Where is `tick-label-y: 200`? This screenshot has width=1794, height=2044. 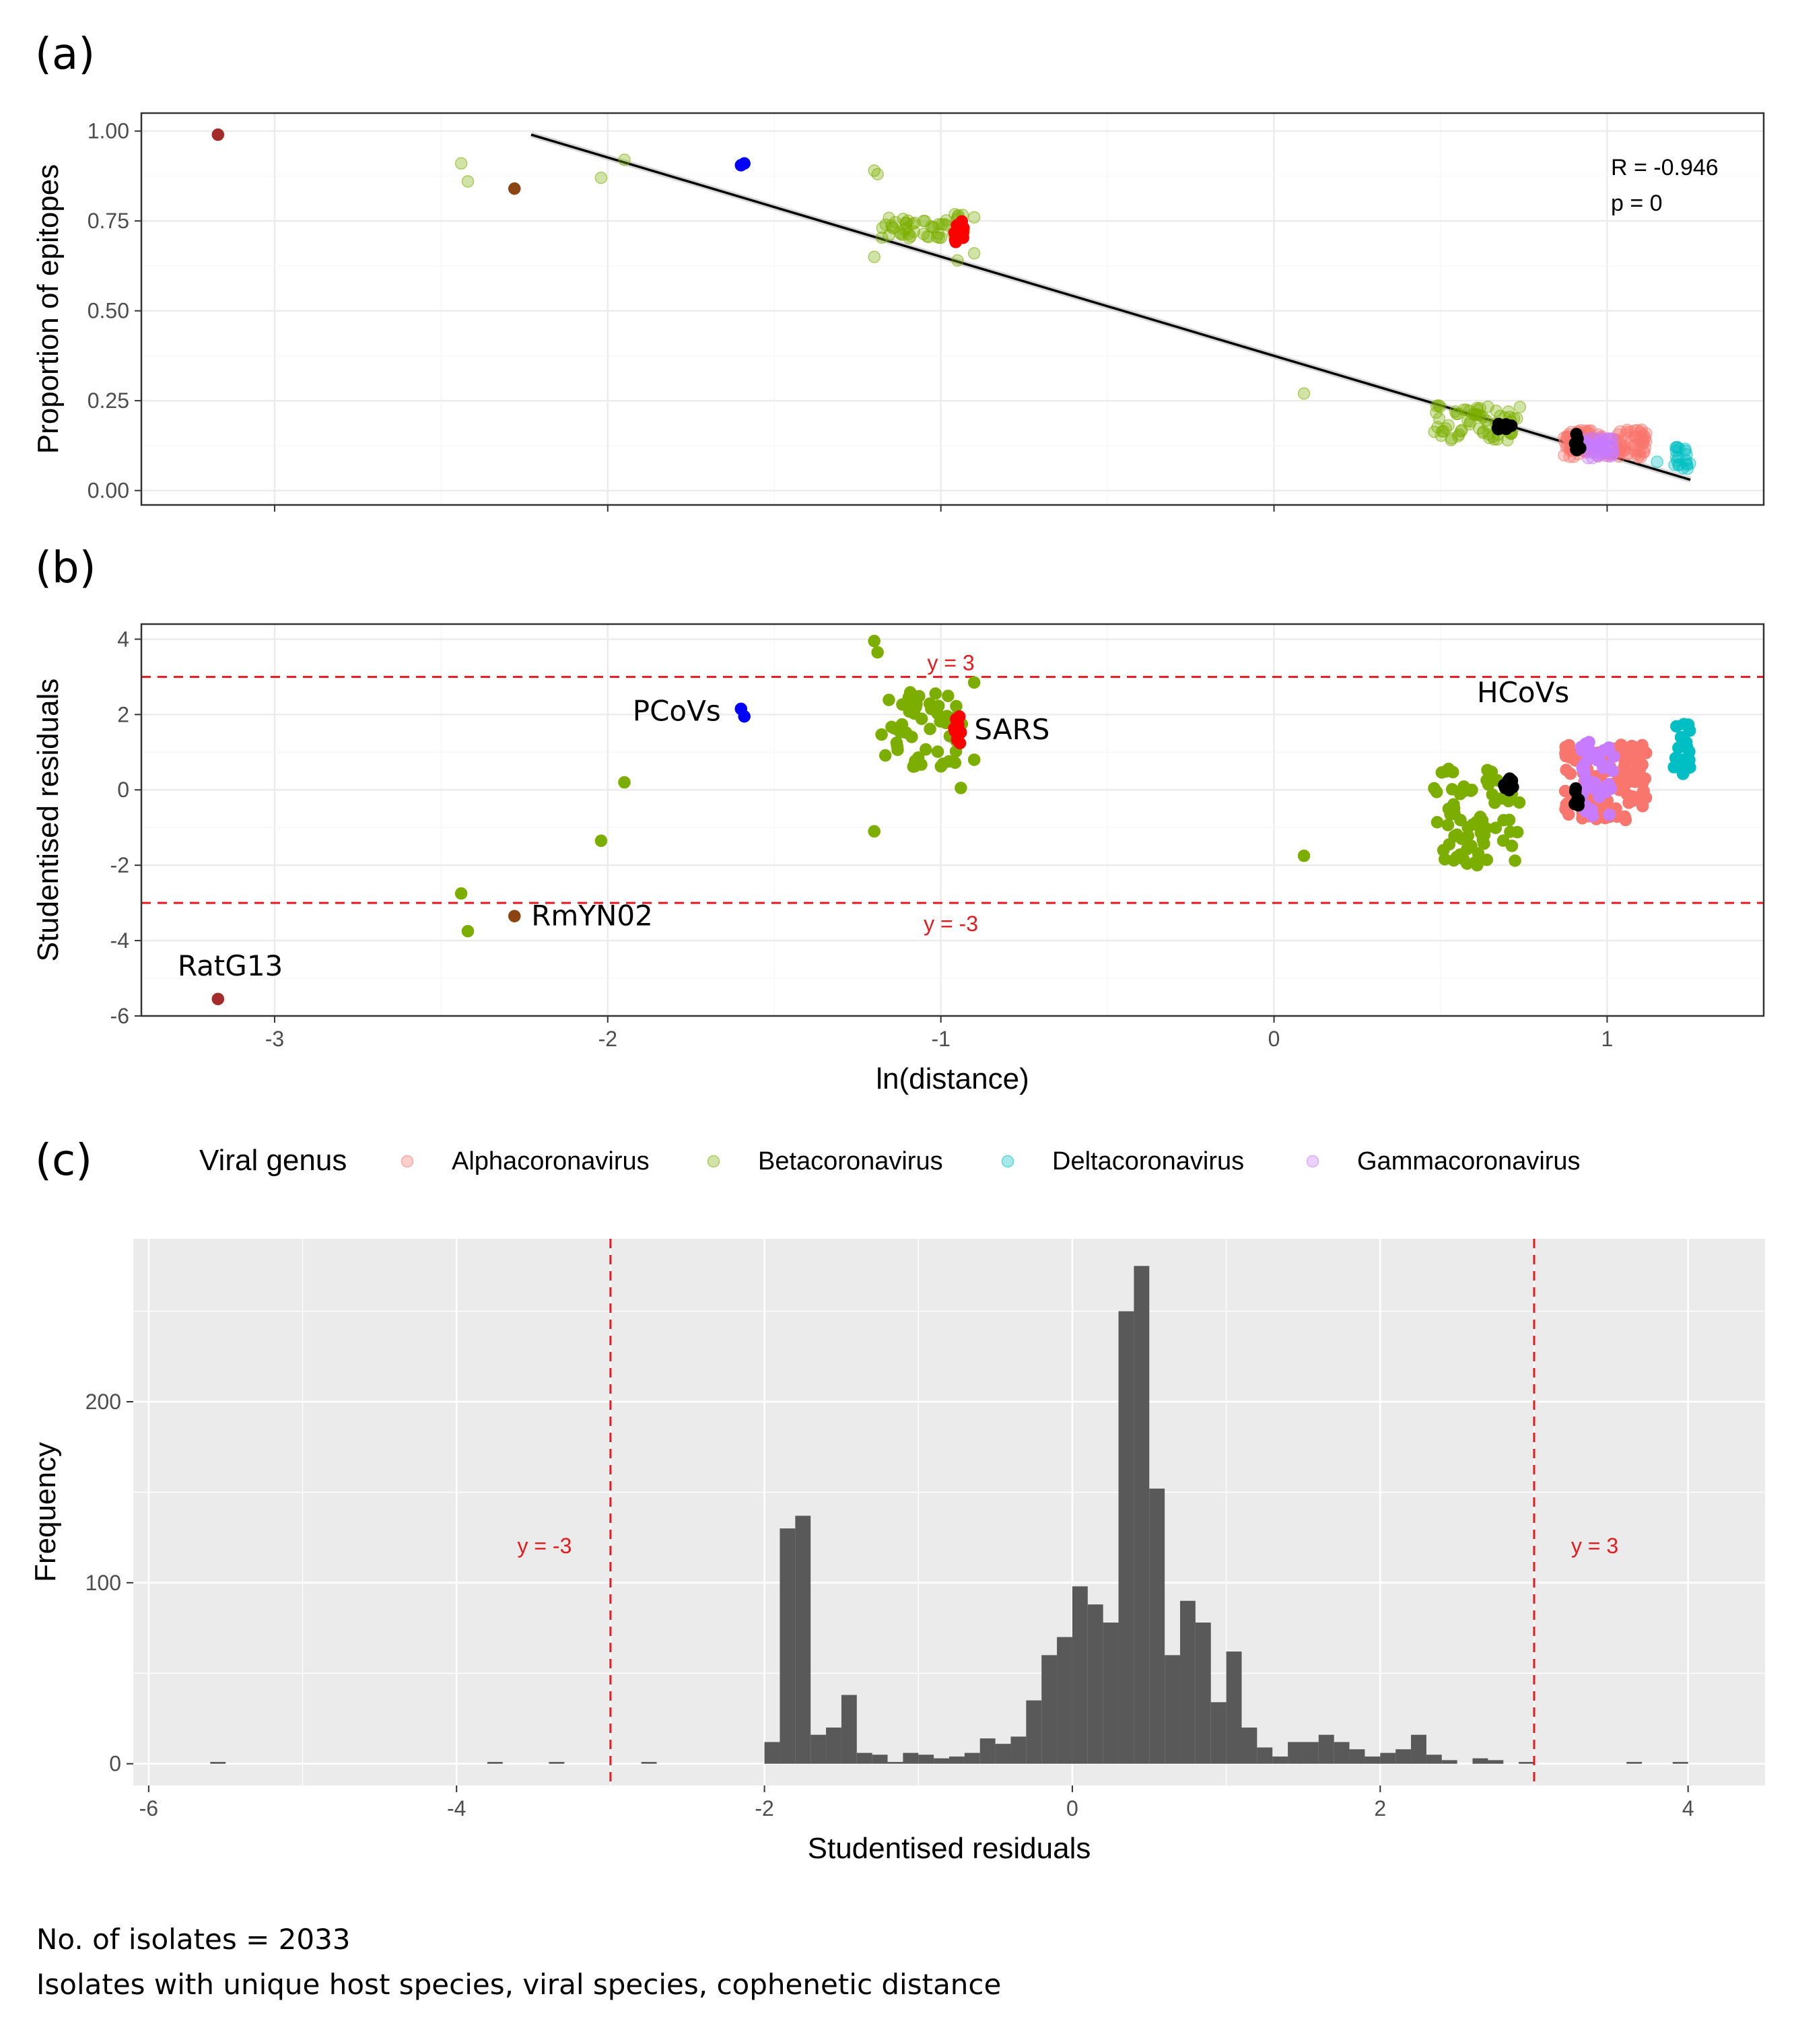 tick-label-y: 200 is located at coordinates (103, 1402).